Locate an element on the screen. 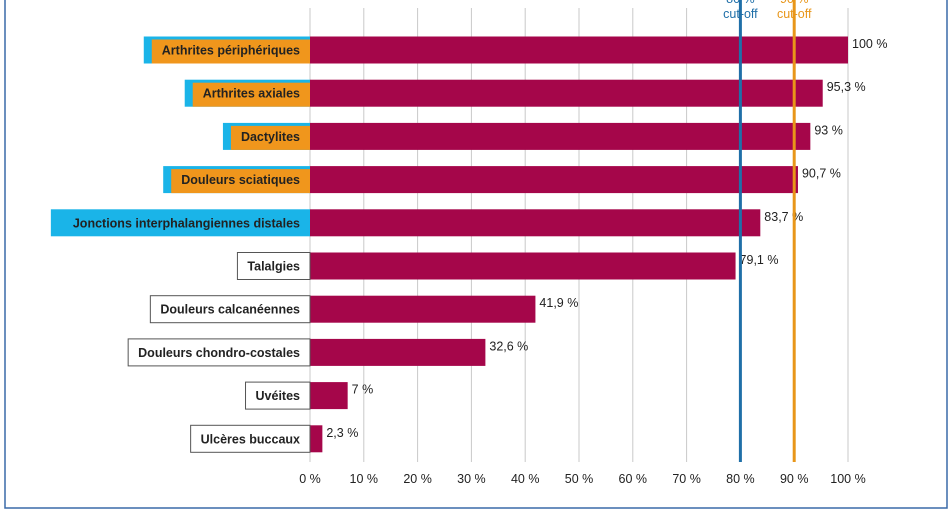 The image size is (952, 521). value-label-6: 41,9 % is located at coordinates (558, 303).